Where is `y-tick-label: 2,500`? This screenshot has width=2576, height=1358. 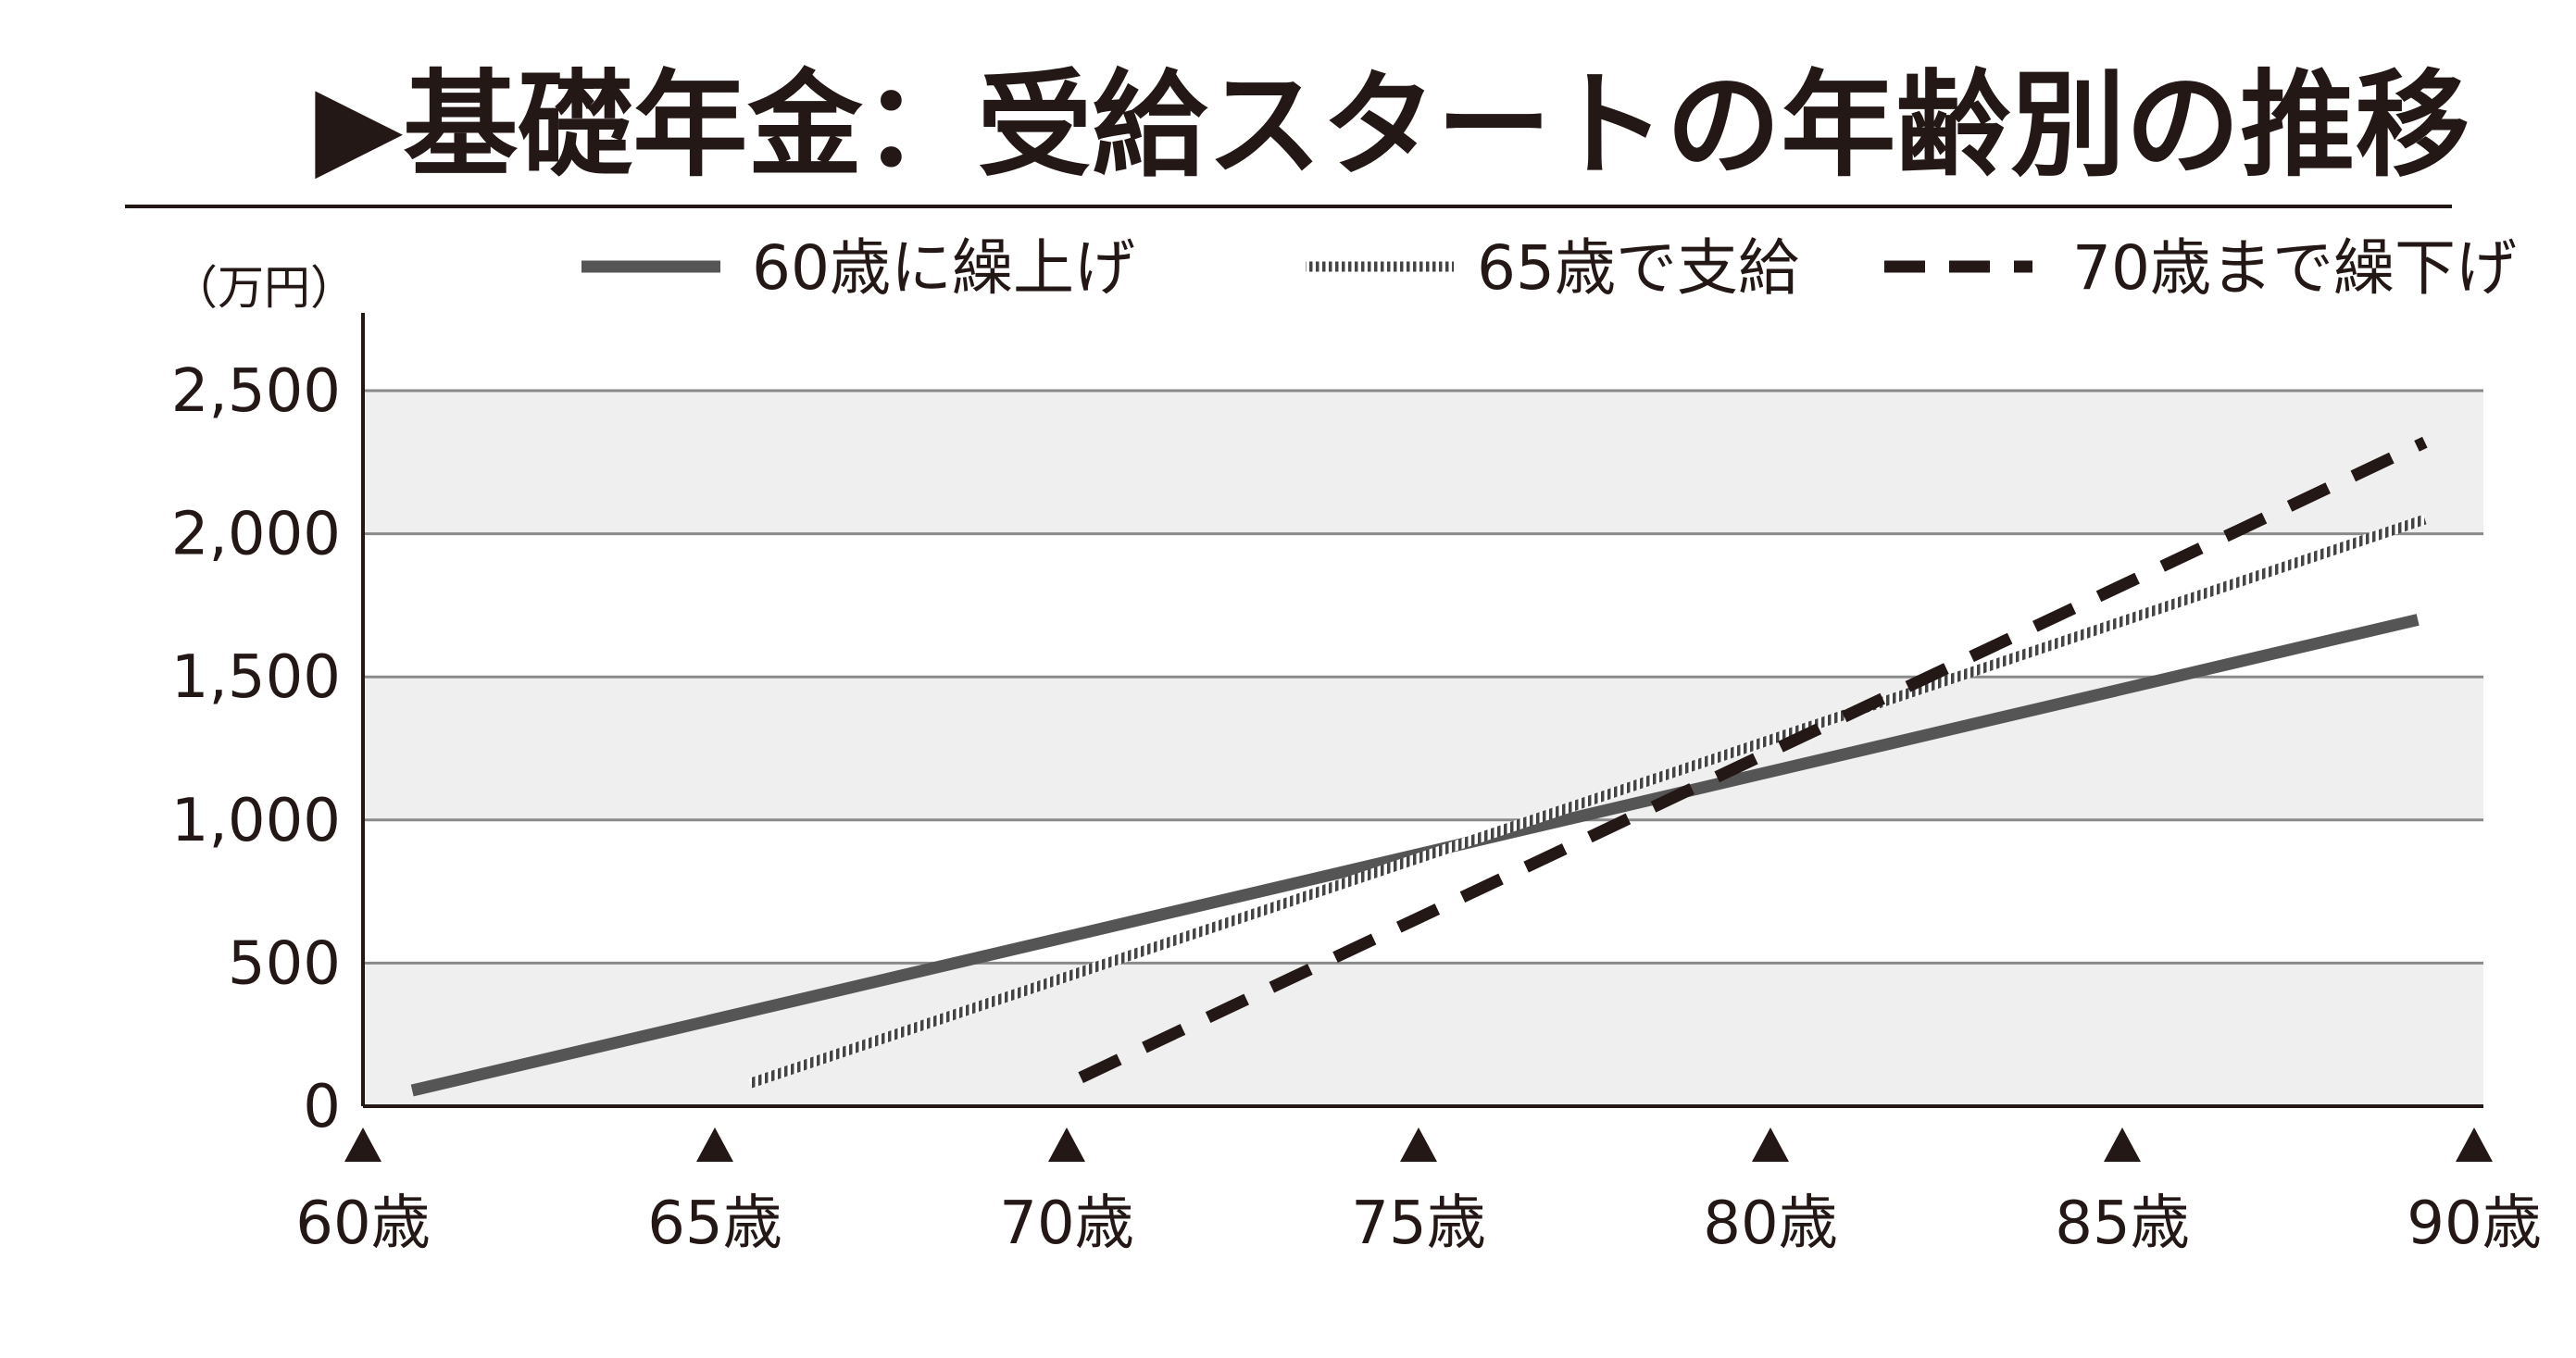 y-tick-label: 2,500 is located at coordinates (256, 391).